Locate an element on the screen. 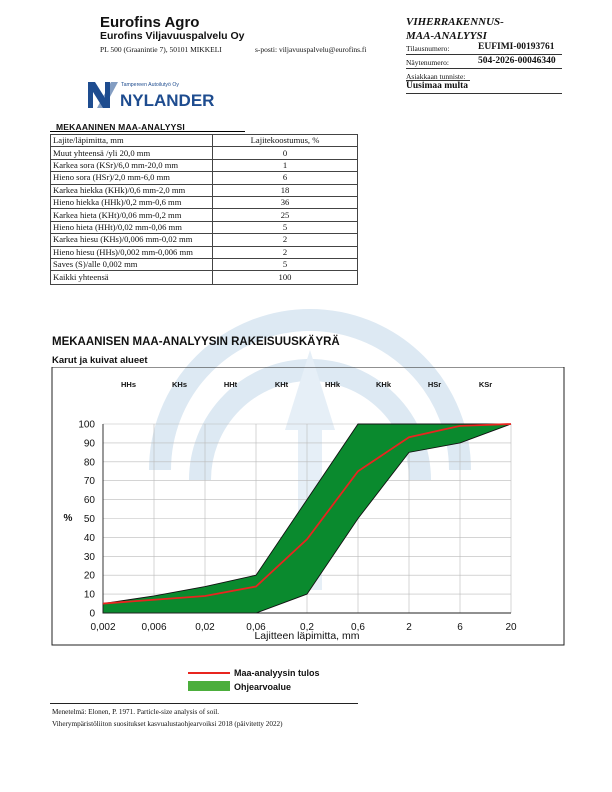 This screenshot has height=792, width=612. chart-legend: Maa-analyysin tulos Ohjearvoalue is located at coordinates (254, 680).